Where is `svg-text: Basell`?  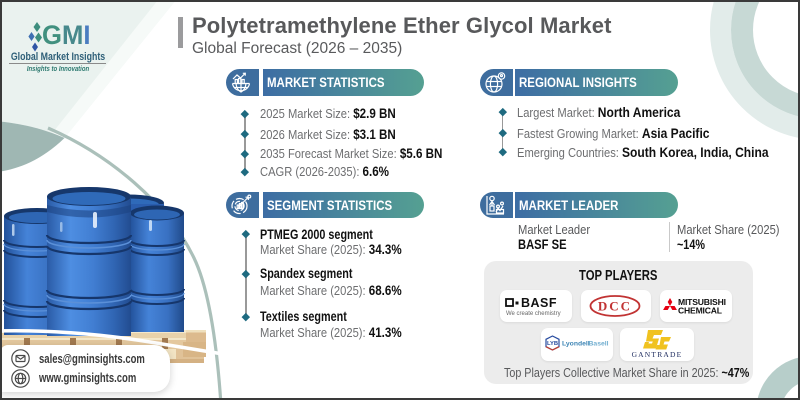
svg-text: Basell is located at coordinates (599, 344).